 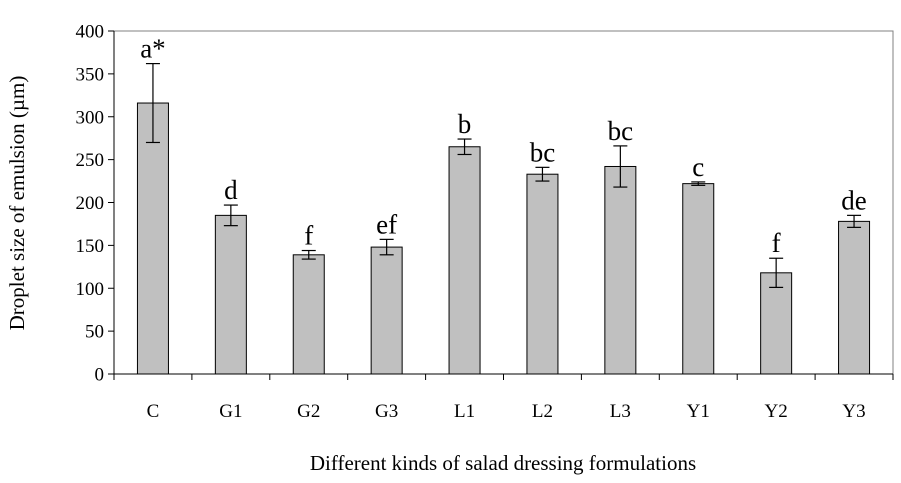 I want to click on significance-label-g2: f, so click(x=308, y=236).